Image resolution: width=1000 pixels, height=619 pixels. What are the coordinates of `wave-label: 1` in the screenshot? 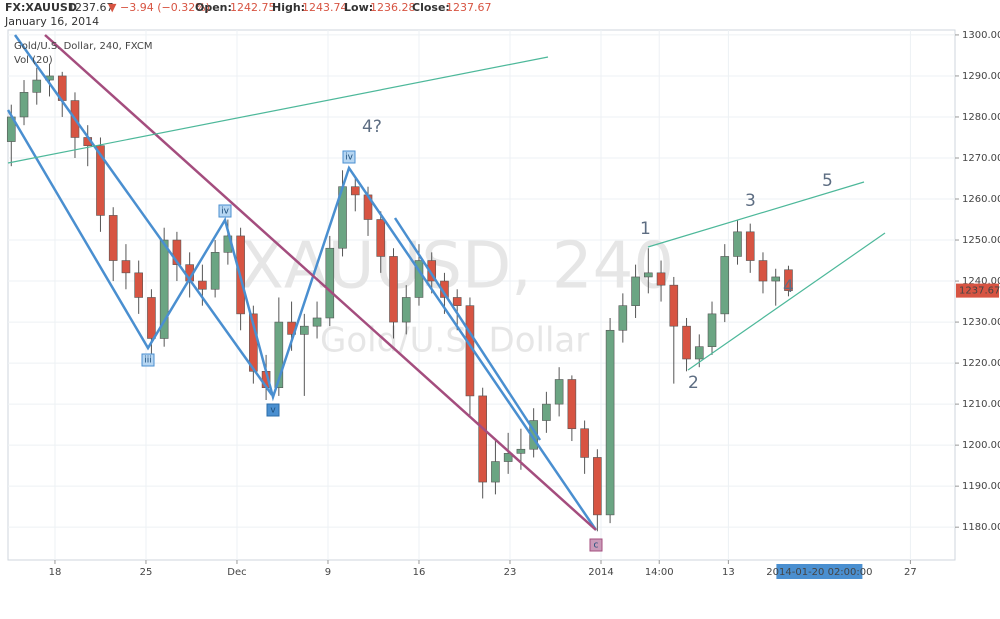 It's located at (645, 229).